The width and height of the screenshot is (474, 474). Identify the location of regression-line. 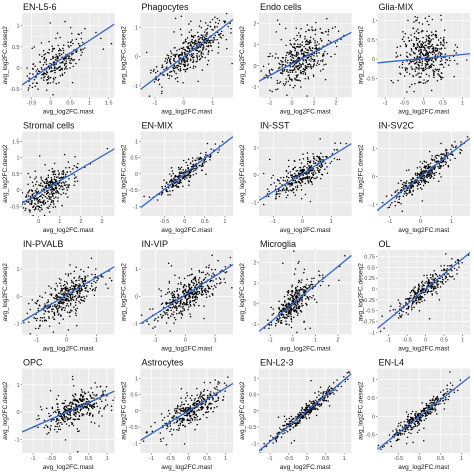
(68, 54).